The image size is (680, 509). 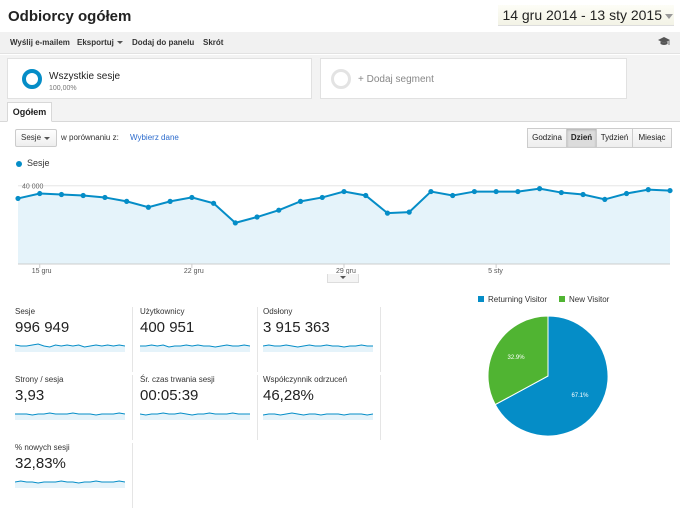 I want to click on visitor-type-pie-chart: 67.1% 32.9%, so click(x=548, y=376).